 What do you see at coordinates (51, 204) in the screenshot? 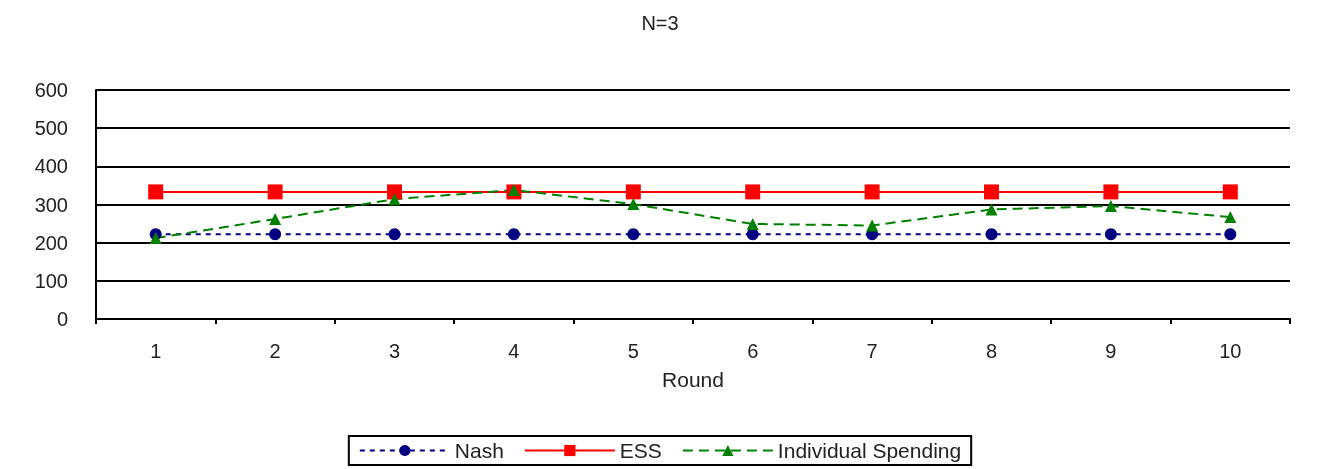
I see `y-tick-label: 300` at bounding box center [51, 204].